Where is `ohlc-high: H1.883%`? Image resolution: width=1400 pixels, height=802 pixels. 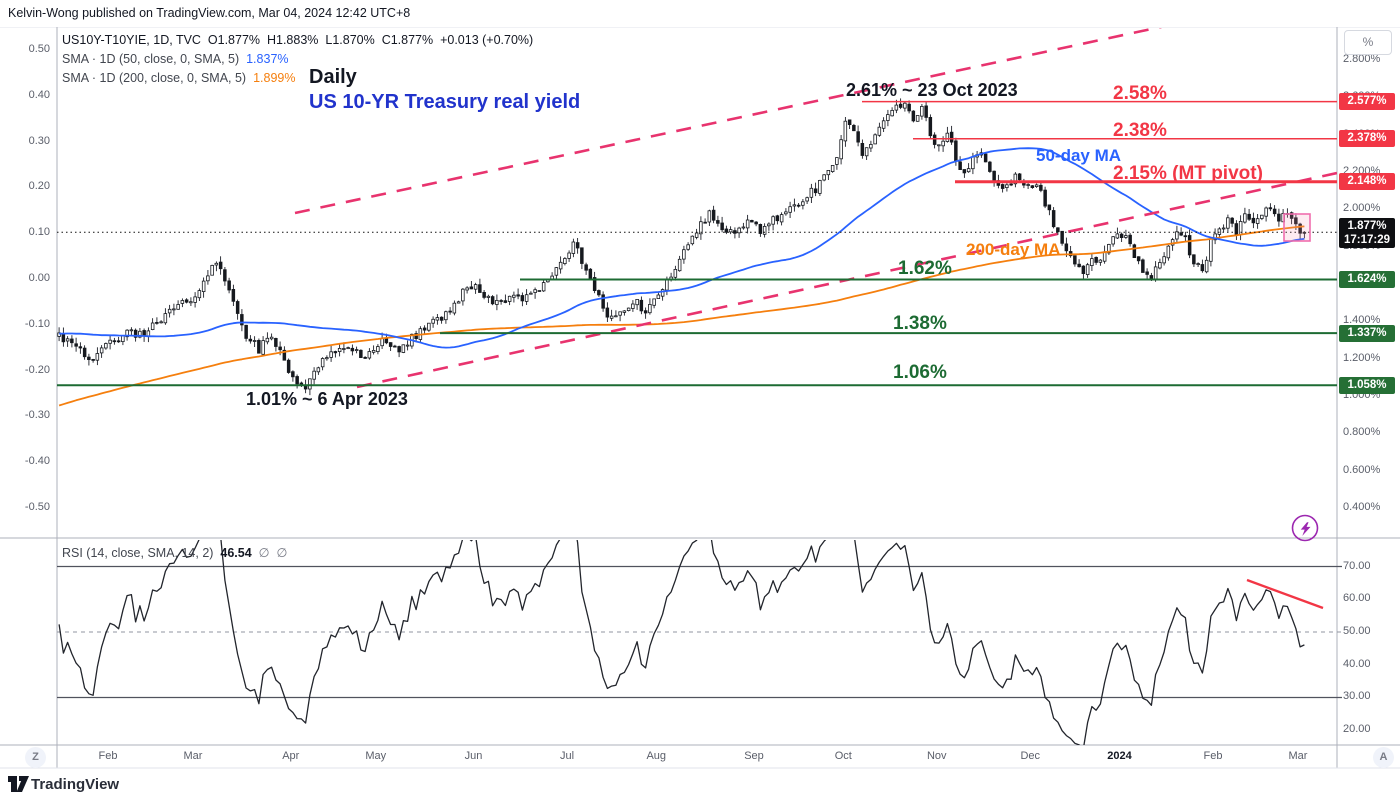
ohlc-high: H1.883% is located at coordinates (292, 40).